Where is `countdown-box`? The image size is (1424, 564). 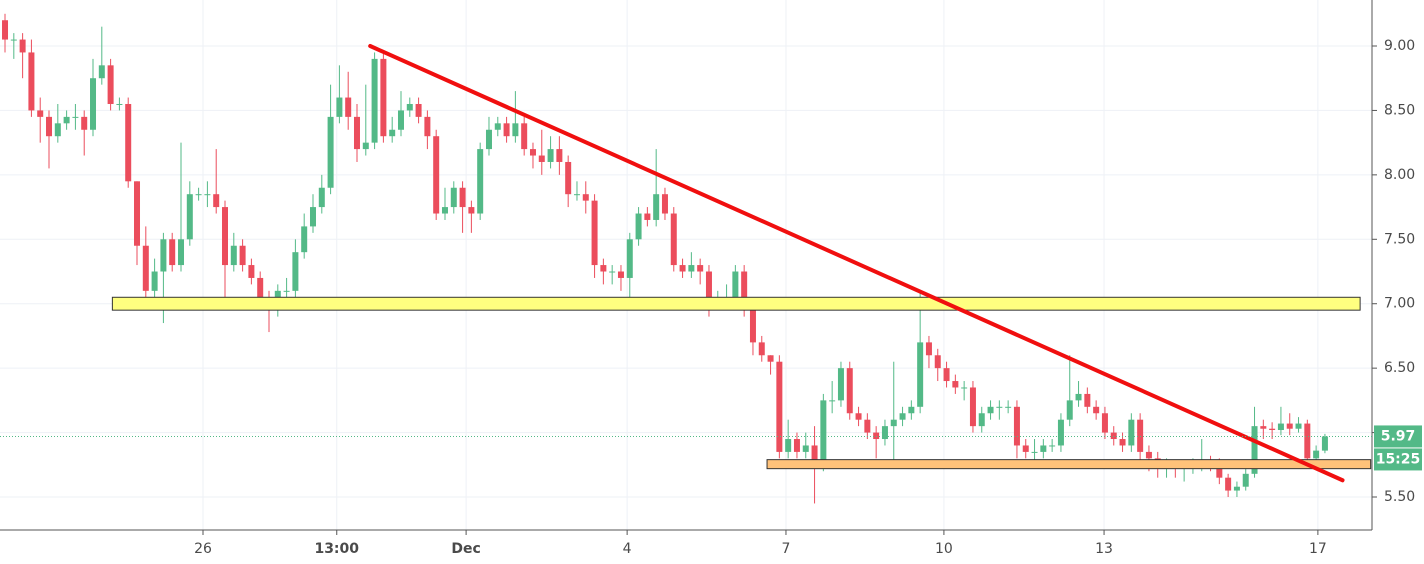
countdown-box is located at coordinates (1398, 459).